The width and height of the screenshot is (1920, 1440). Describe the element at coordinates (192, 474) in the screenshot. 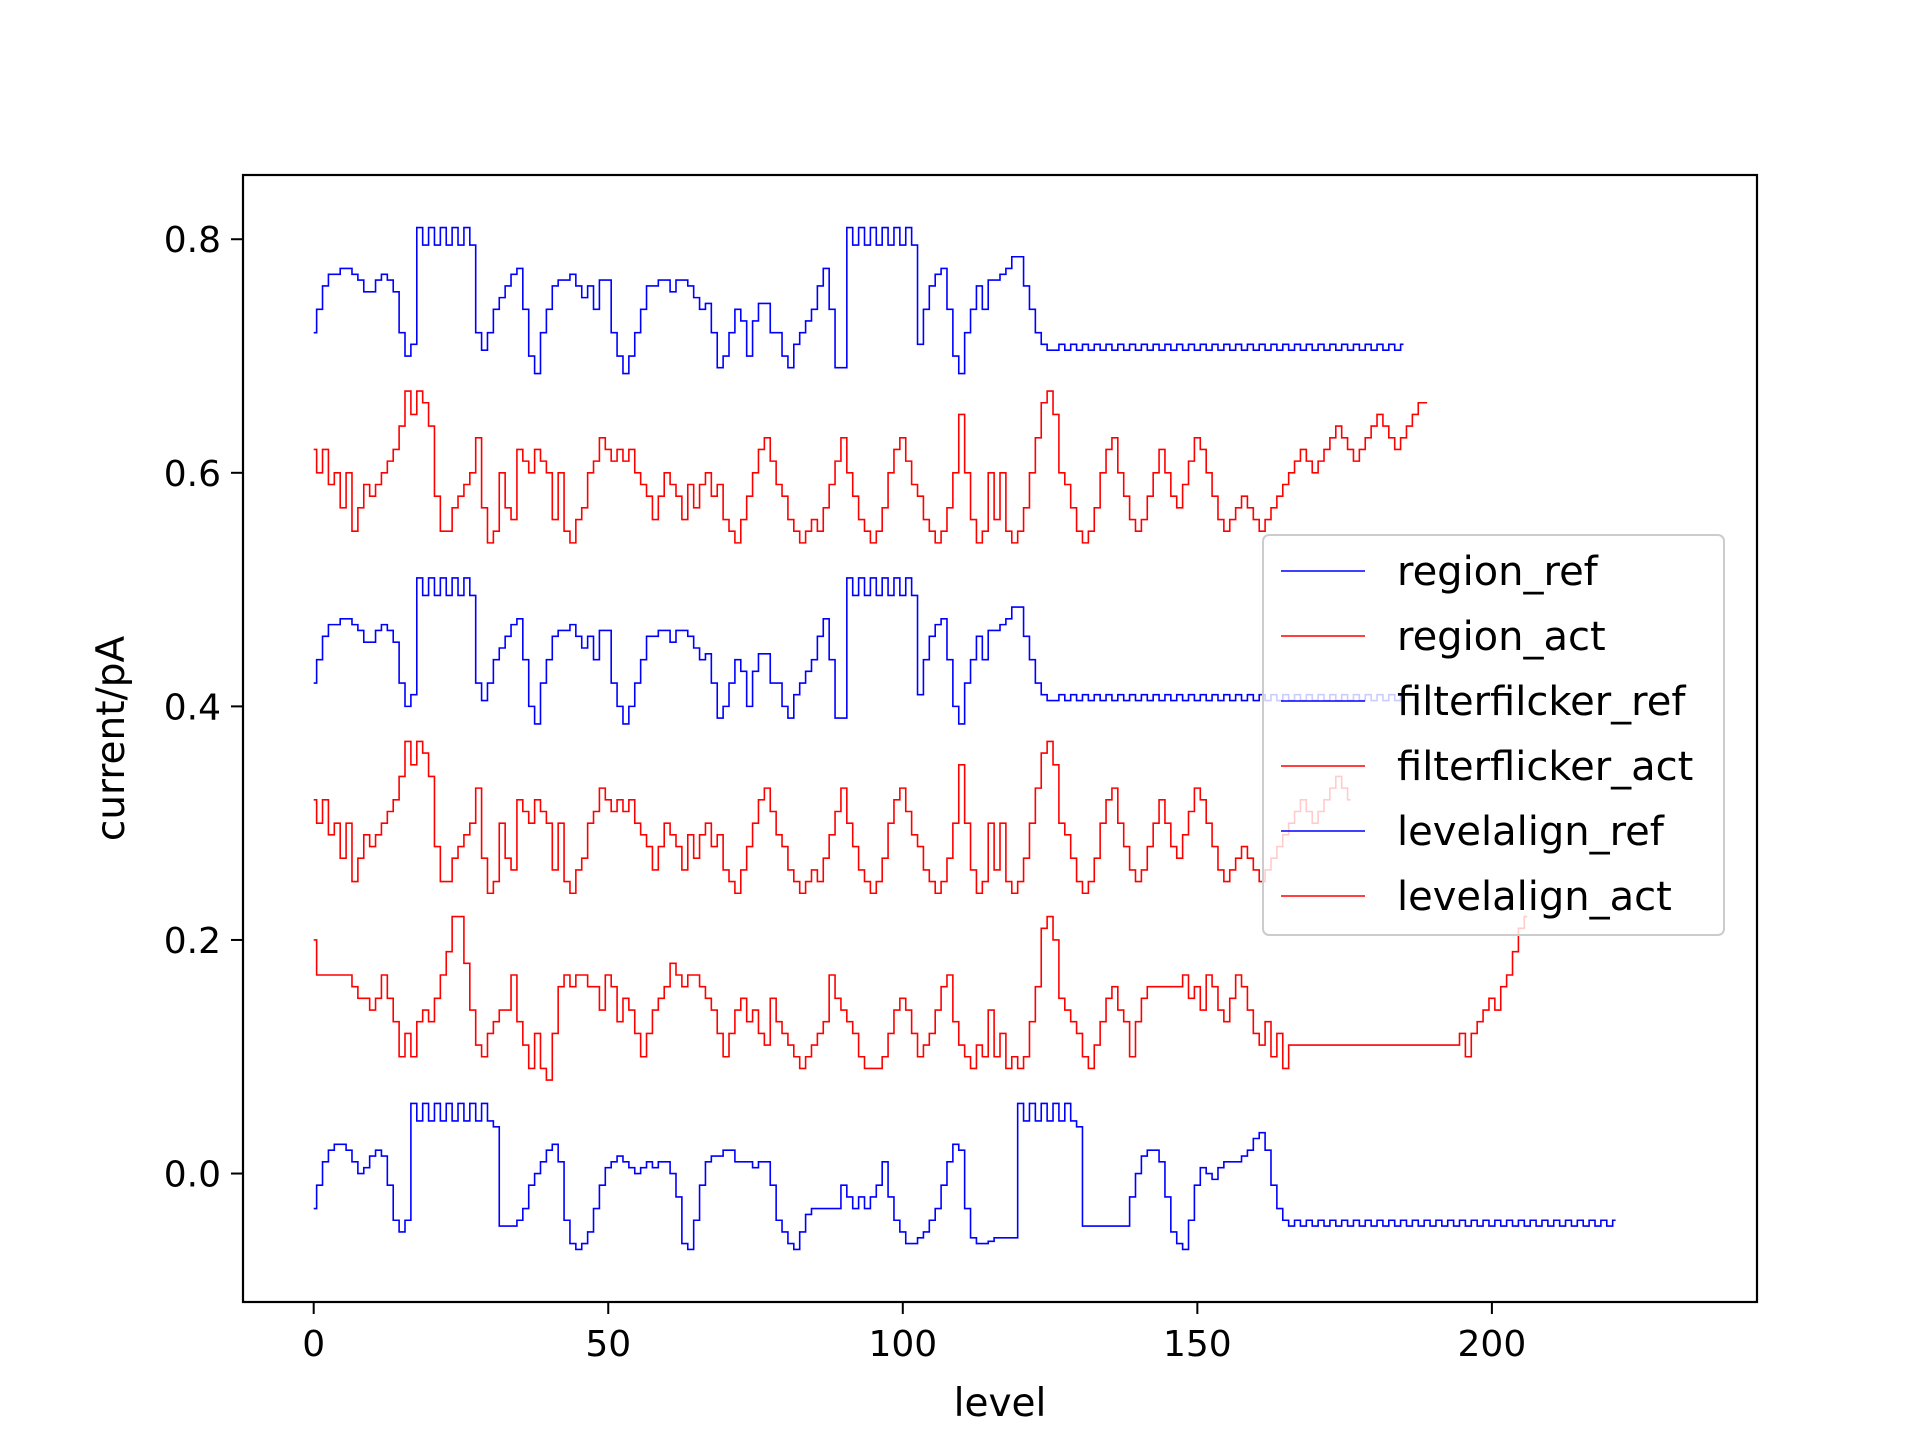

I see `y-tick-label: 0.6` at that location.